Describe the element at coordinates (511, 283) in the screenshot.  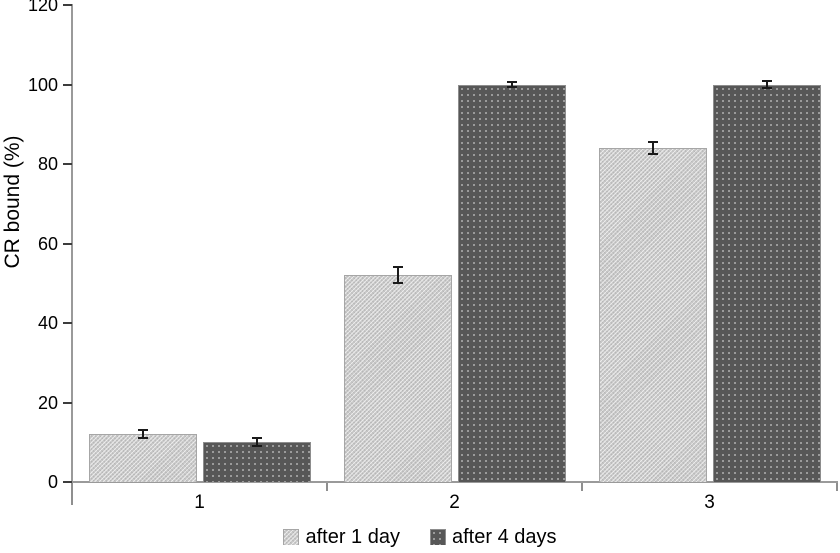
I see `bar-after-4-days-cat2` at that location.